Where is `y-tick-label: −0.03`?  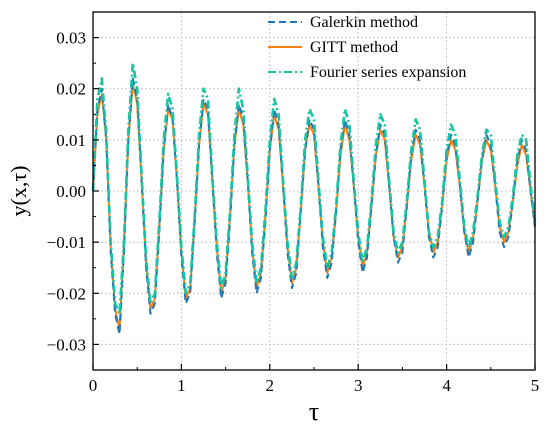 y-tick-label: −0.03 is located at coordinates (66, 344).